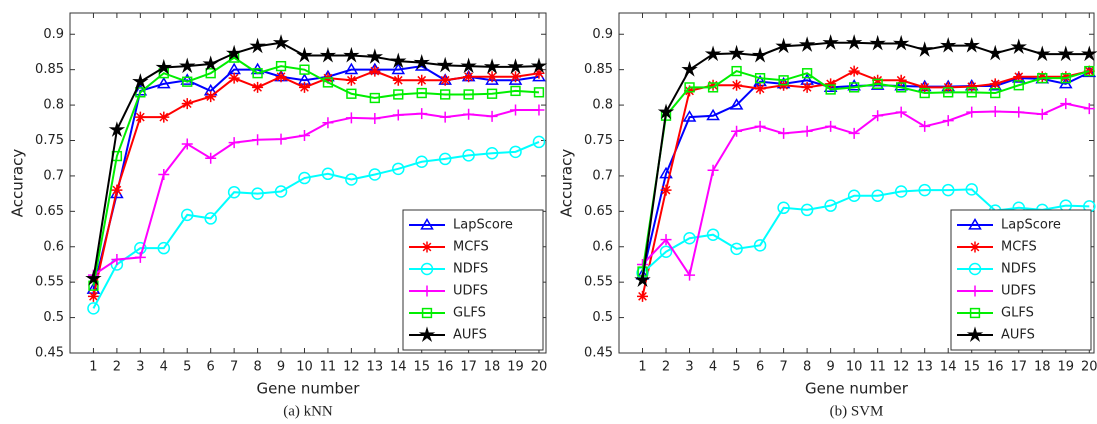  I want to click on legend-label: UDFS, so click(1018, 291).